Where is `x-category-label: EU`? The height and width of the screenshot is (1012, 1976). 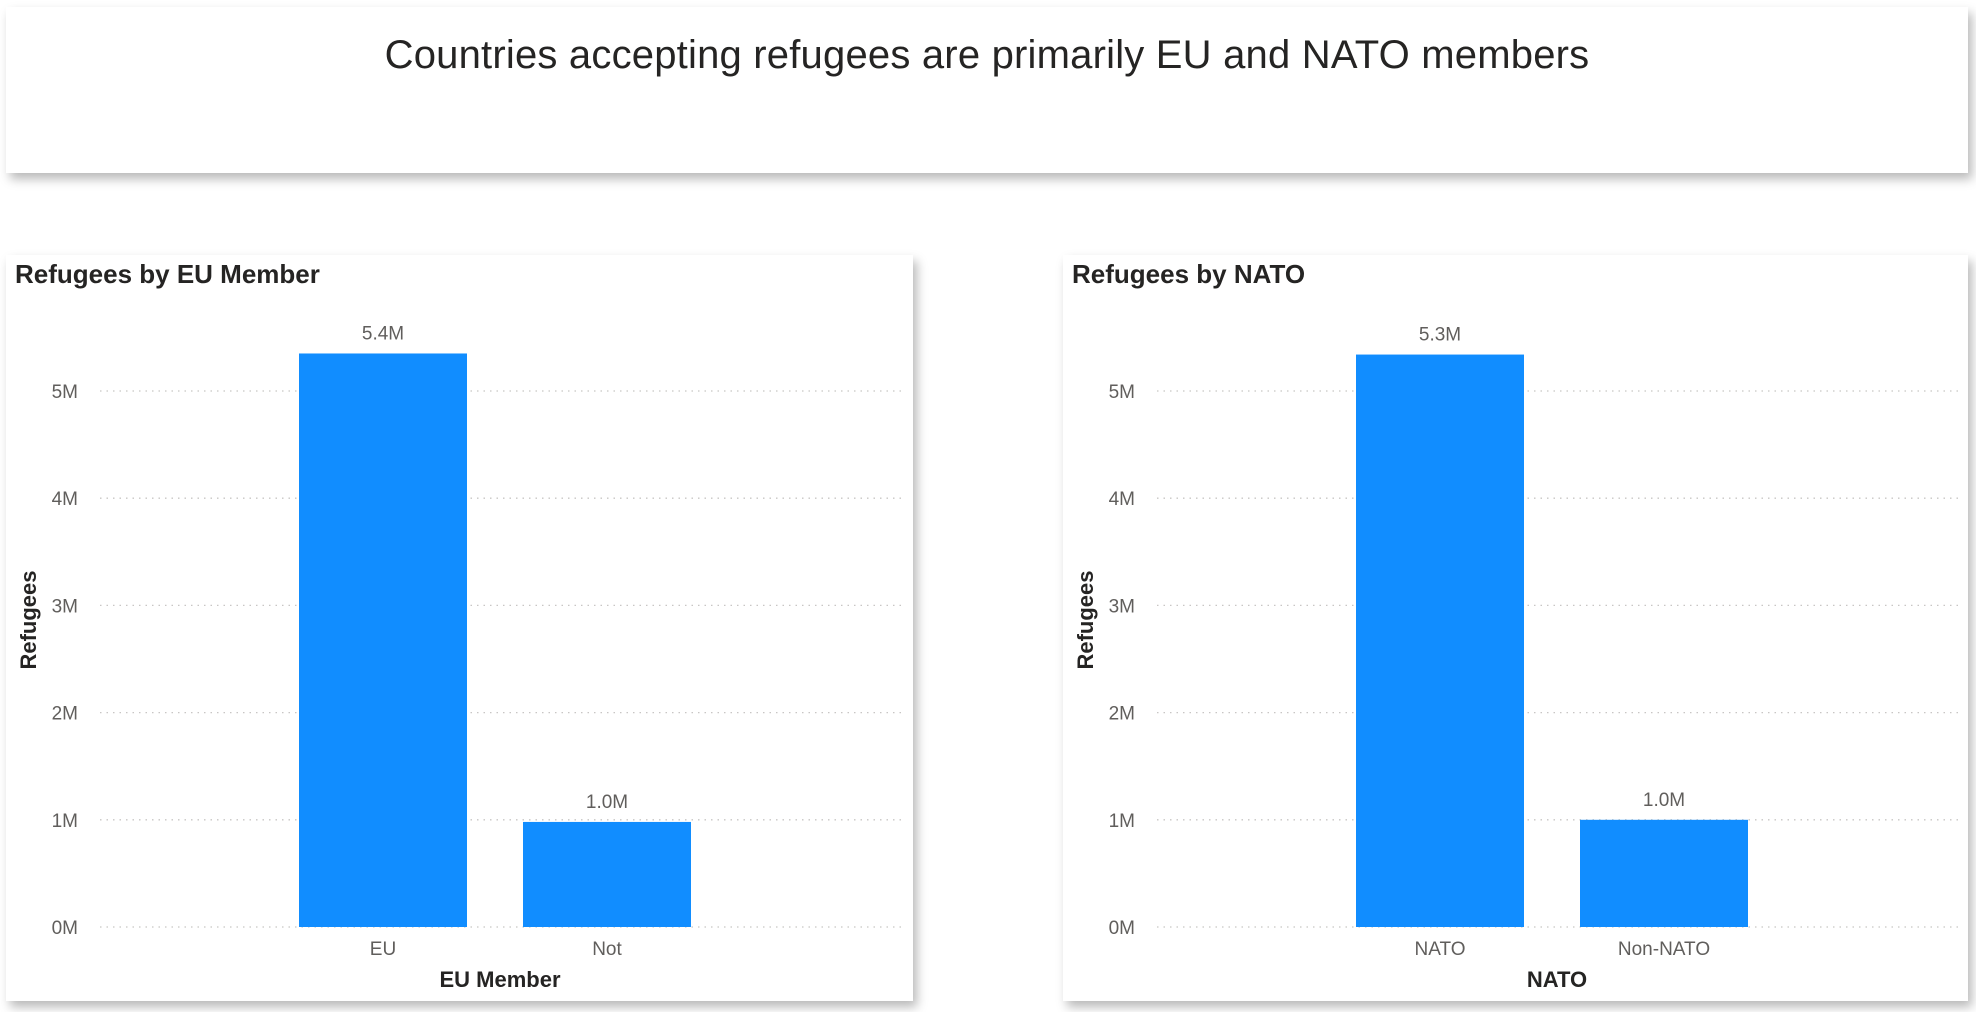 x-category-label: EU is located at coordinates (383, 949).